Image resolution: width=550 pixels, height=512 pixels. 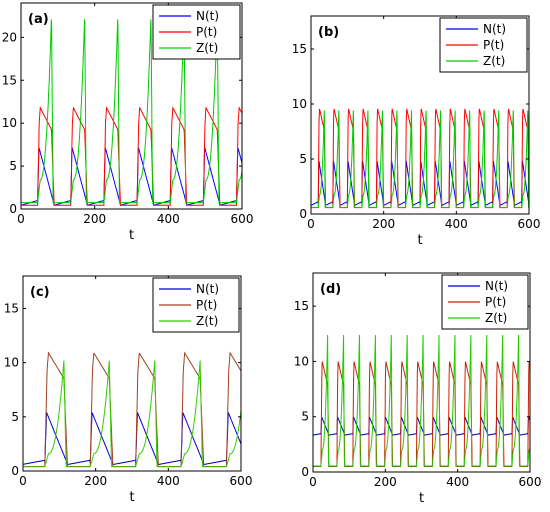 I want to click on panel-label: (d), so click(x=330, y=289).